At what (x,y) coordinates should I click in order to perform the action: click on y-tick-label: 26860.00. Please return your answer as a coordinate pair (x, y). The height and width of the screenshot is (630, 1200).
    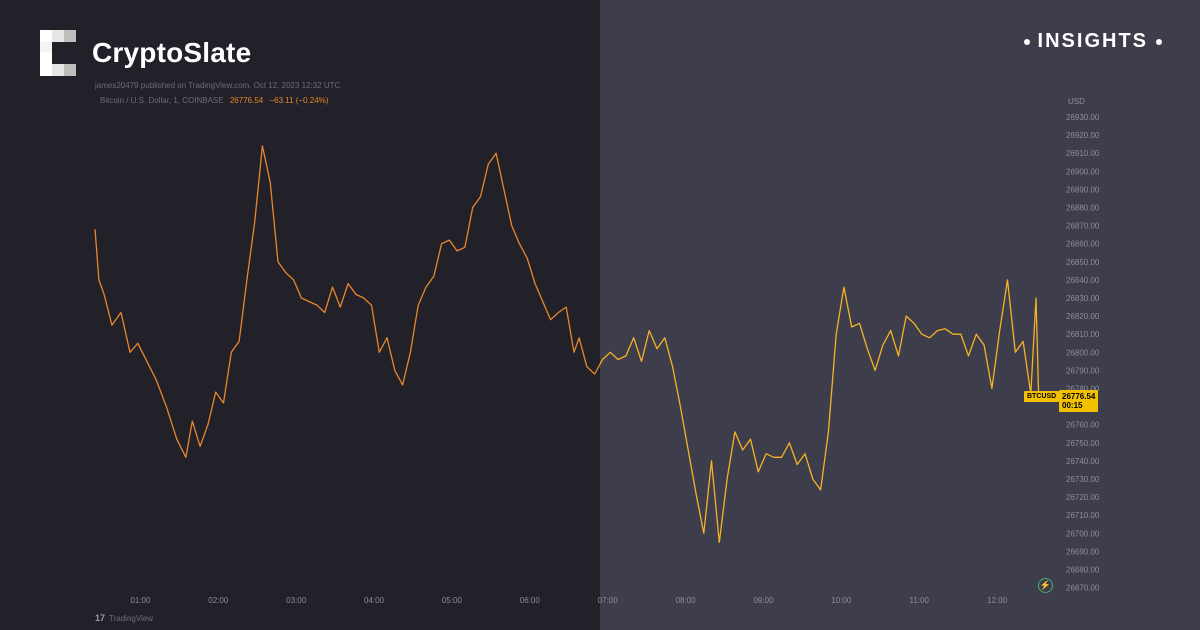
    Looking at the image, I should click on (1083, 244).